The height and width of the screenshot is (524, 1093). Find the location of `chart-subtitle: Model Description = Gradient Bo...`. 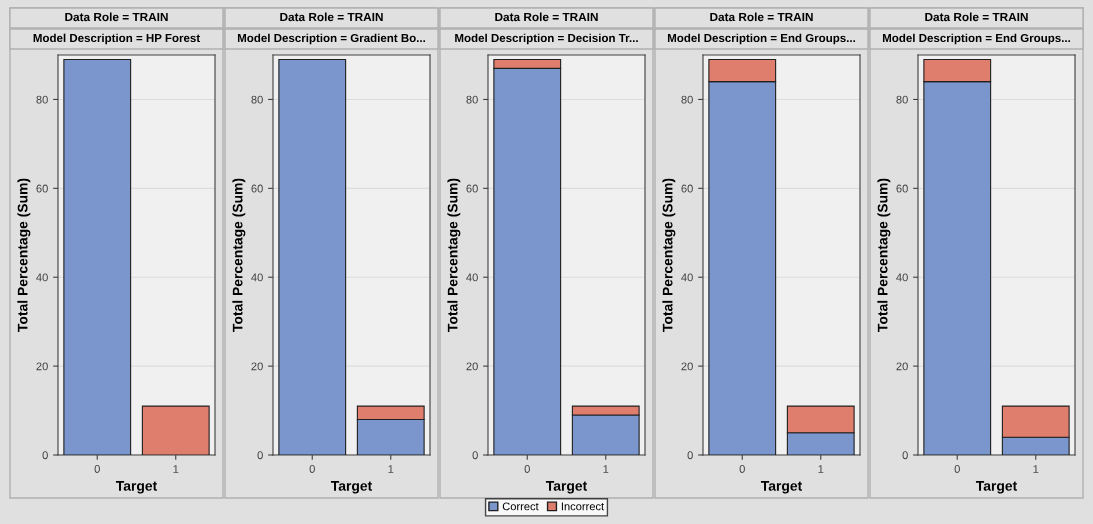

chart-subtitle: Model Description = Gradient Bo... is located at coordinates (331, 39).